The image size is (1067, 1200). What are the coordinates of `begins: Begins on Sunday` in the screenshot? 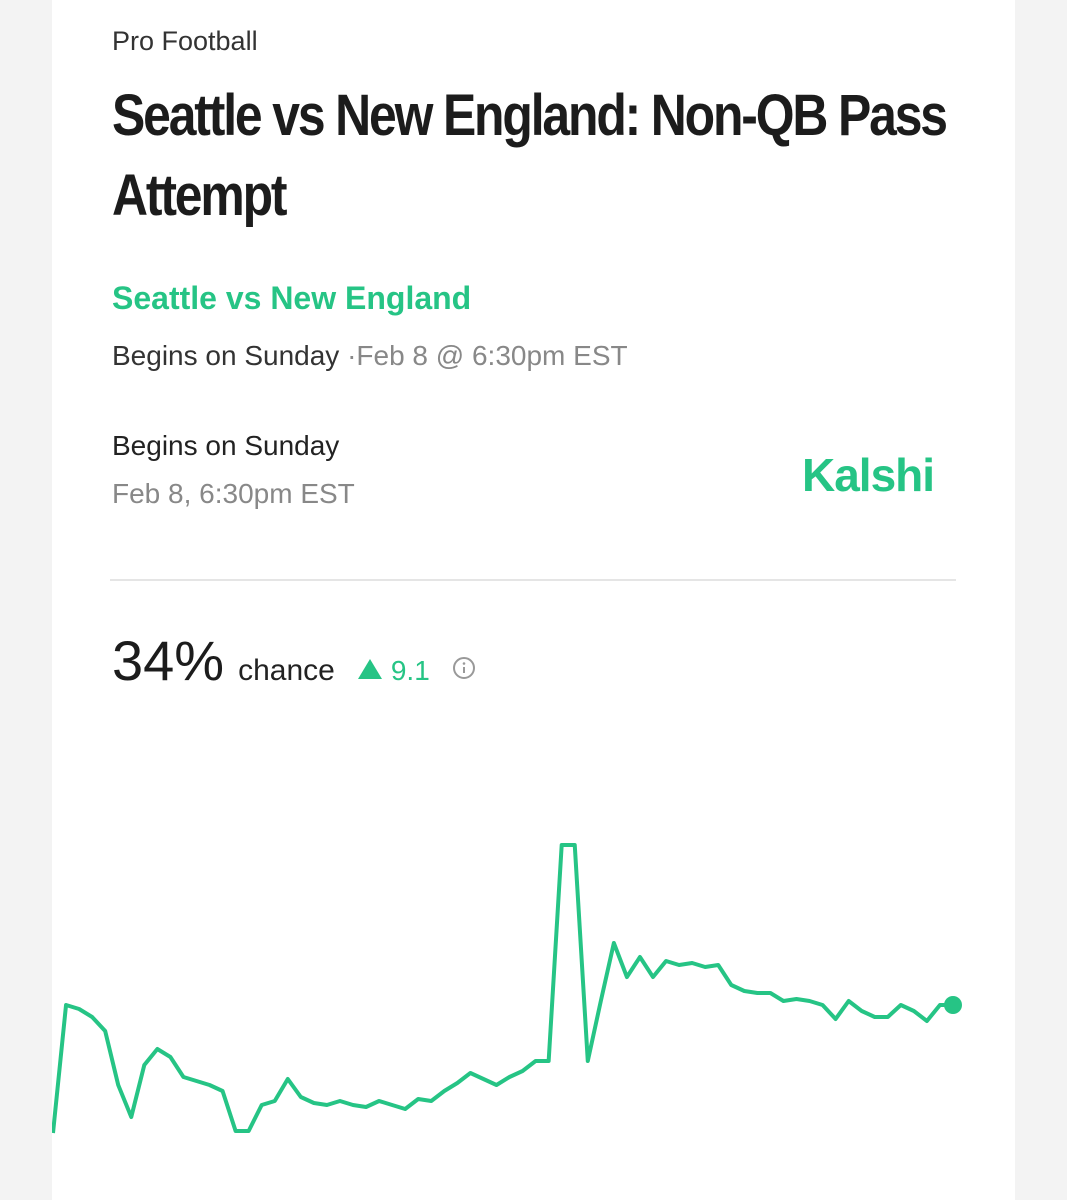 It's located at (226, 355).